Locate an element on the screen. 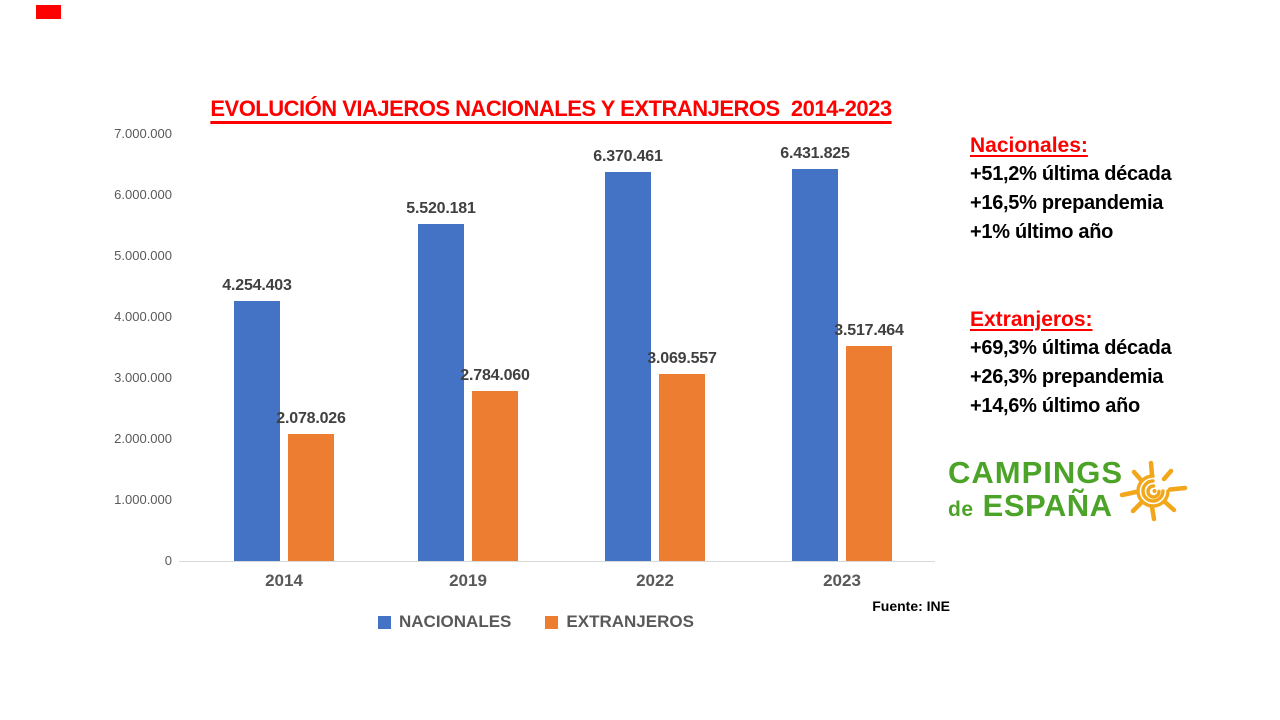 The image size is (1280, 720). legend-item-nacionales: NACIONALES is located at coordinates (444, 622).